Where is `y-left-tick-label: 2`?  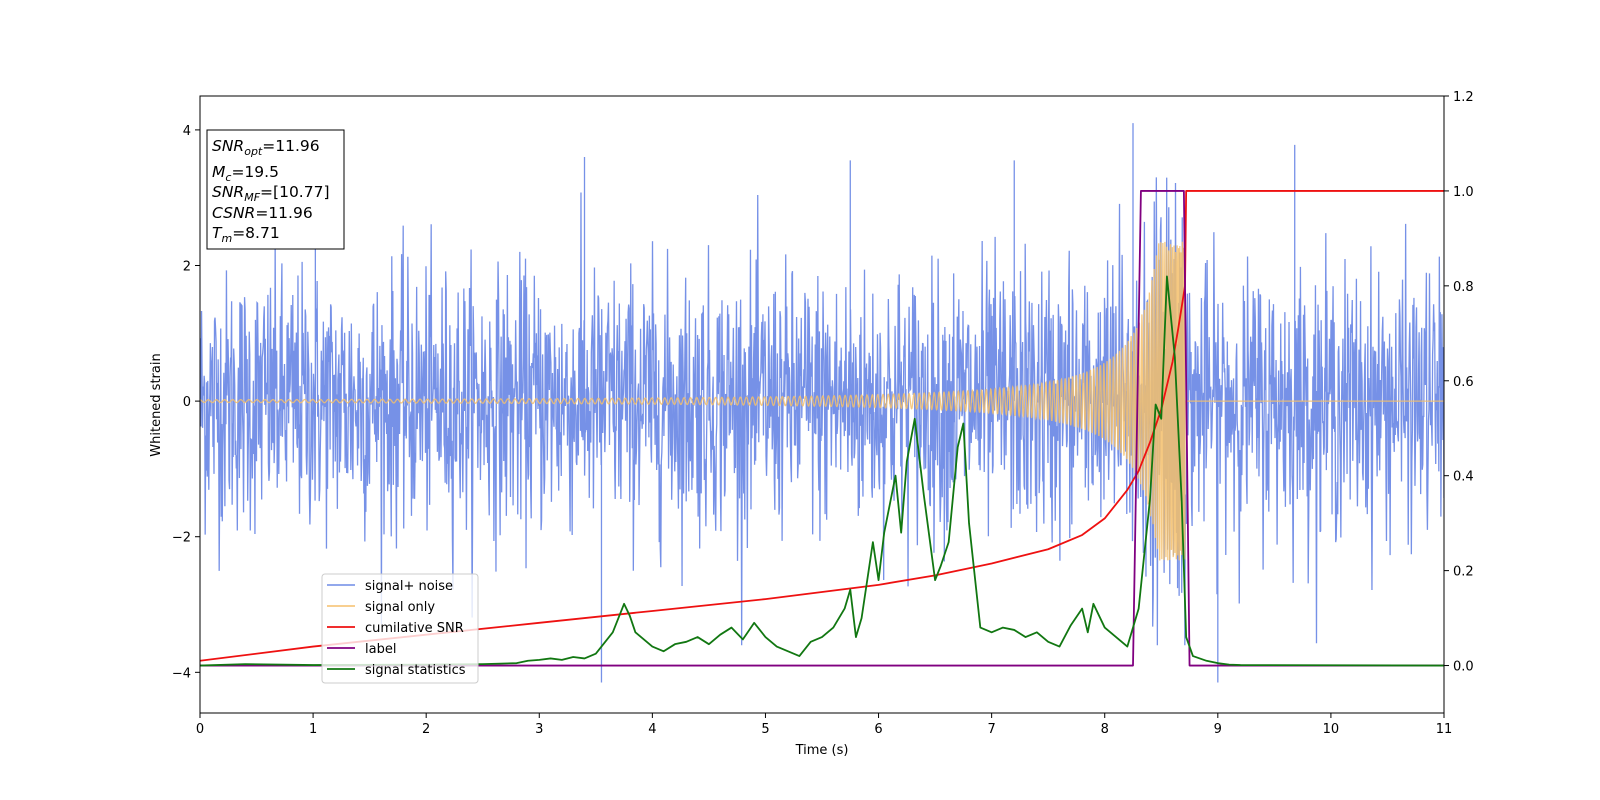 y-left-tick-label: 2 is located at coordinates (187, 267).